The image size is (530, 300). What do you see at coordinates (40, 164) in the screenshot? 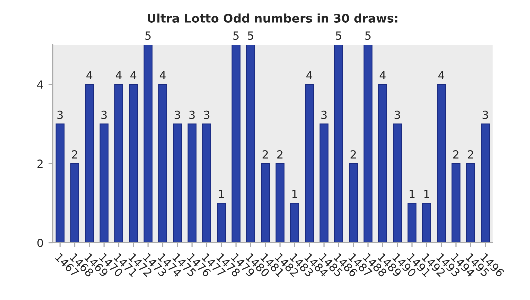
I see `y-tick-label: 2` at bounding box center [40, 164].